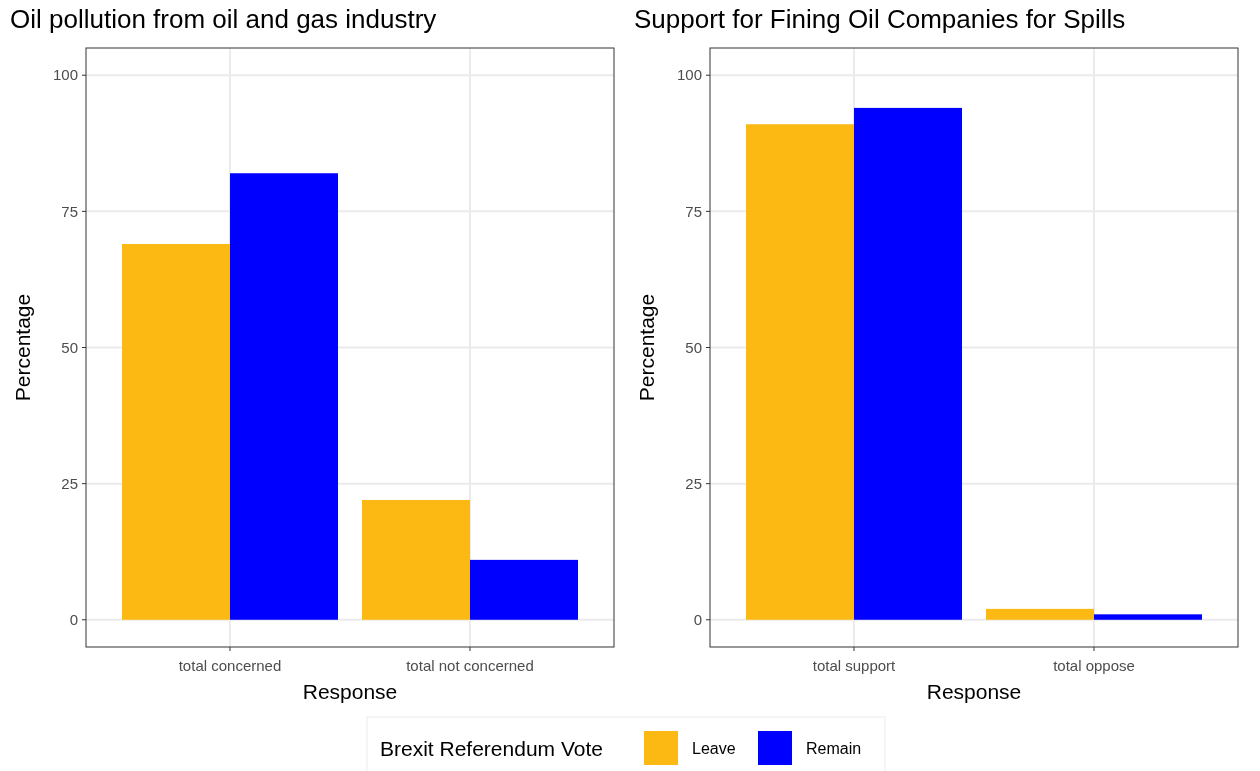  What do you see at coordinates (491, 748) in the screenshot?
I see `legend-title: Brexit Referendum Vote` at bounding box center [491, 748].